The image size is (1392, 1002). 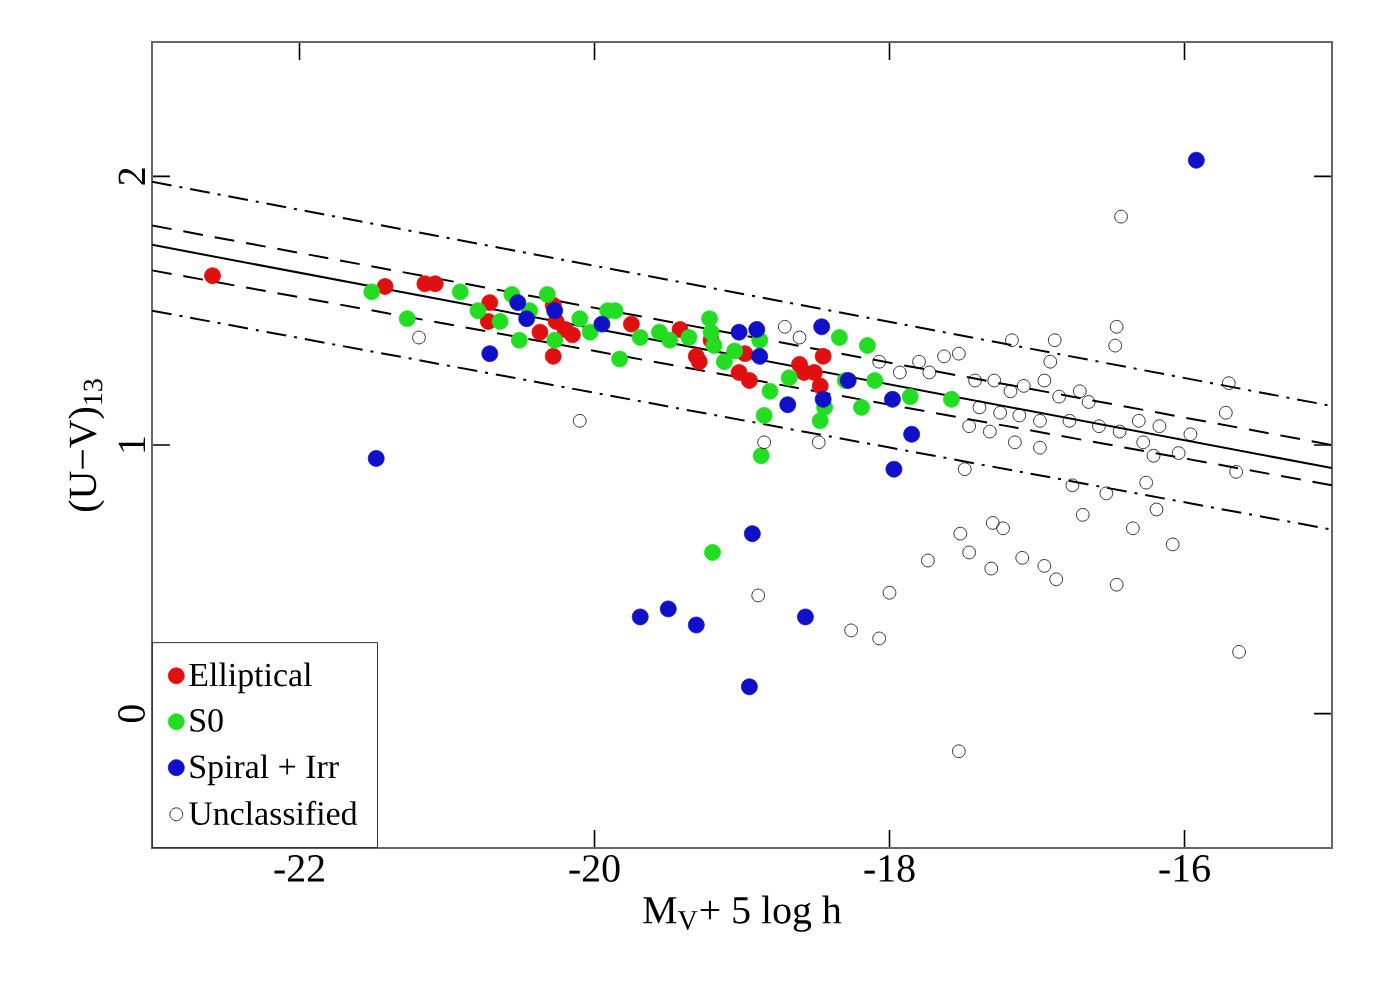 I want to click on y-axis-title: (U−V)$_{13}$, so click(x=86, y=445).